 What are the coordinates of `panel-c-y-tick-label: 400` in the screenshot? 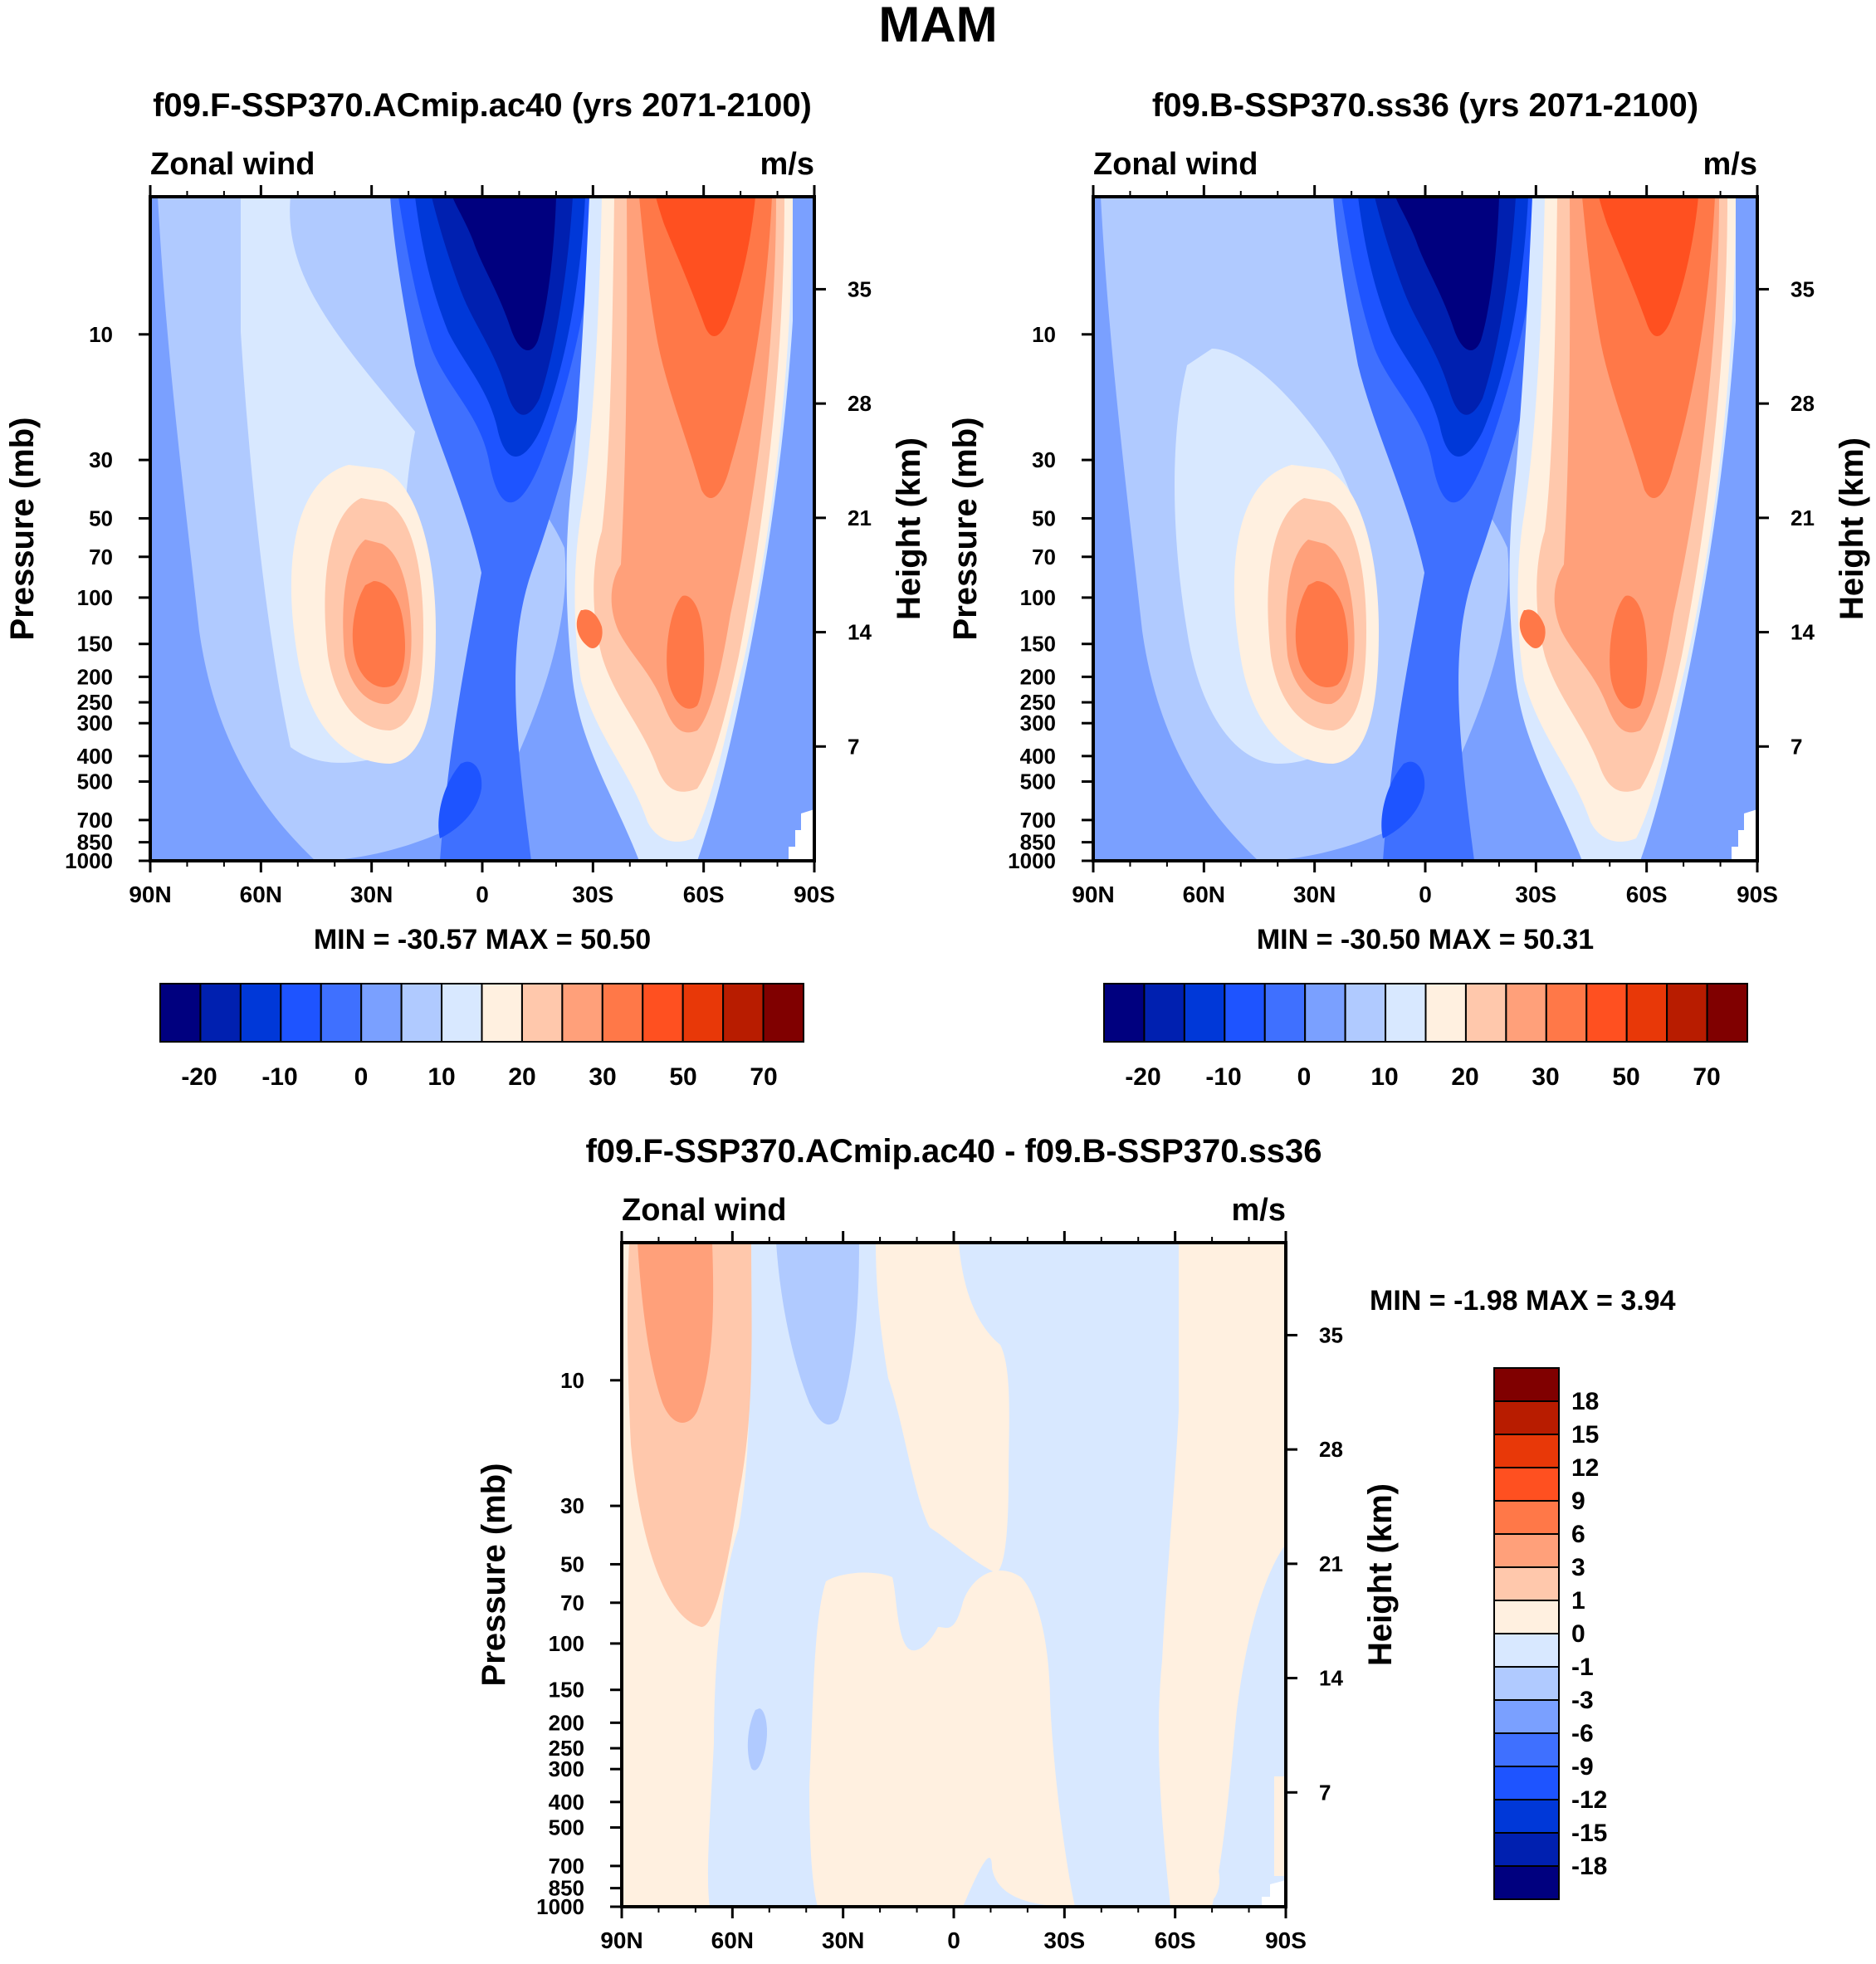 It's located at (566, 1803).